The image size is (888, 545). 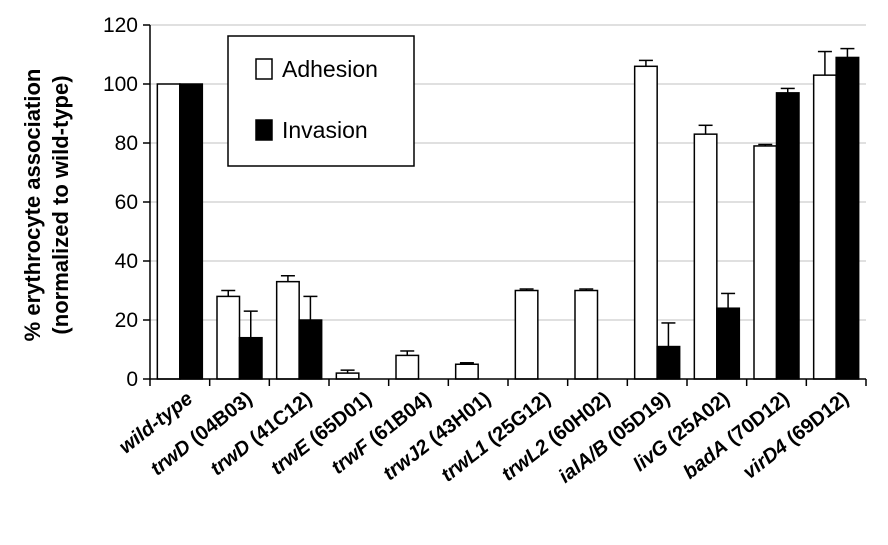 I want to click on legend-swatch-invasion, so click(x=264, y=130).